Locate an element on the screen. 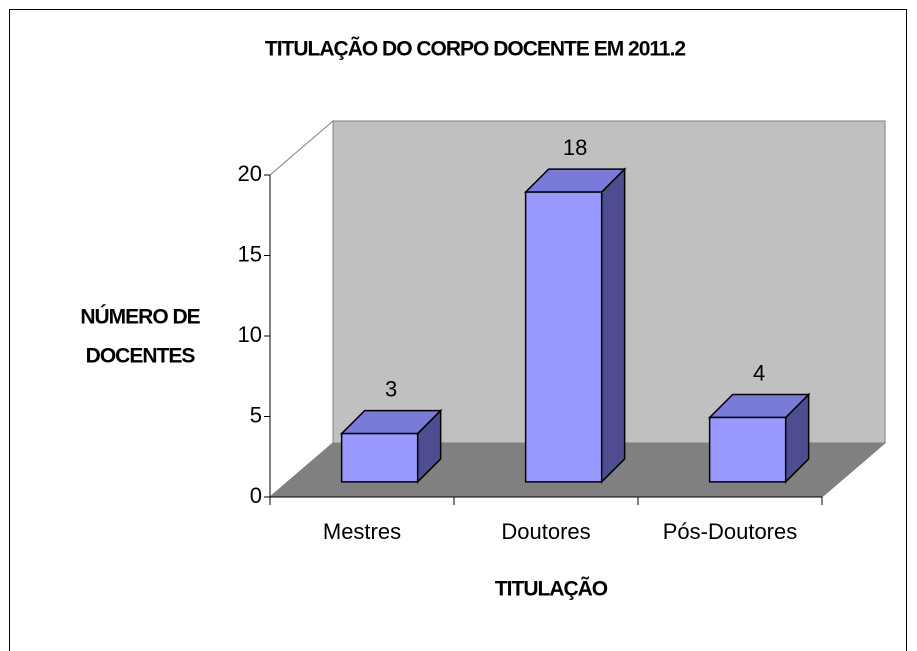  y-tick-label: 15 is located at coordinates (250, 253).